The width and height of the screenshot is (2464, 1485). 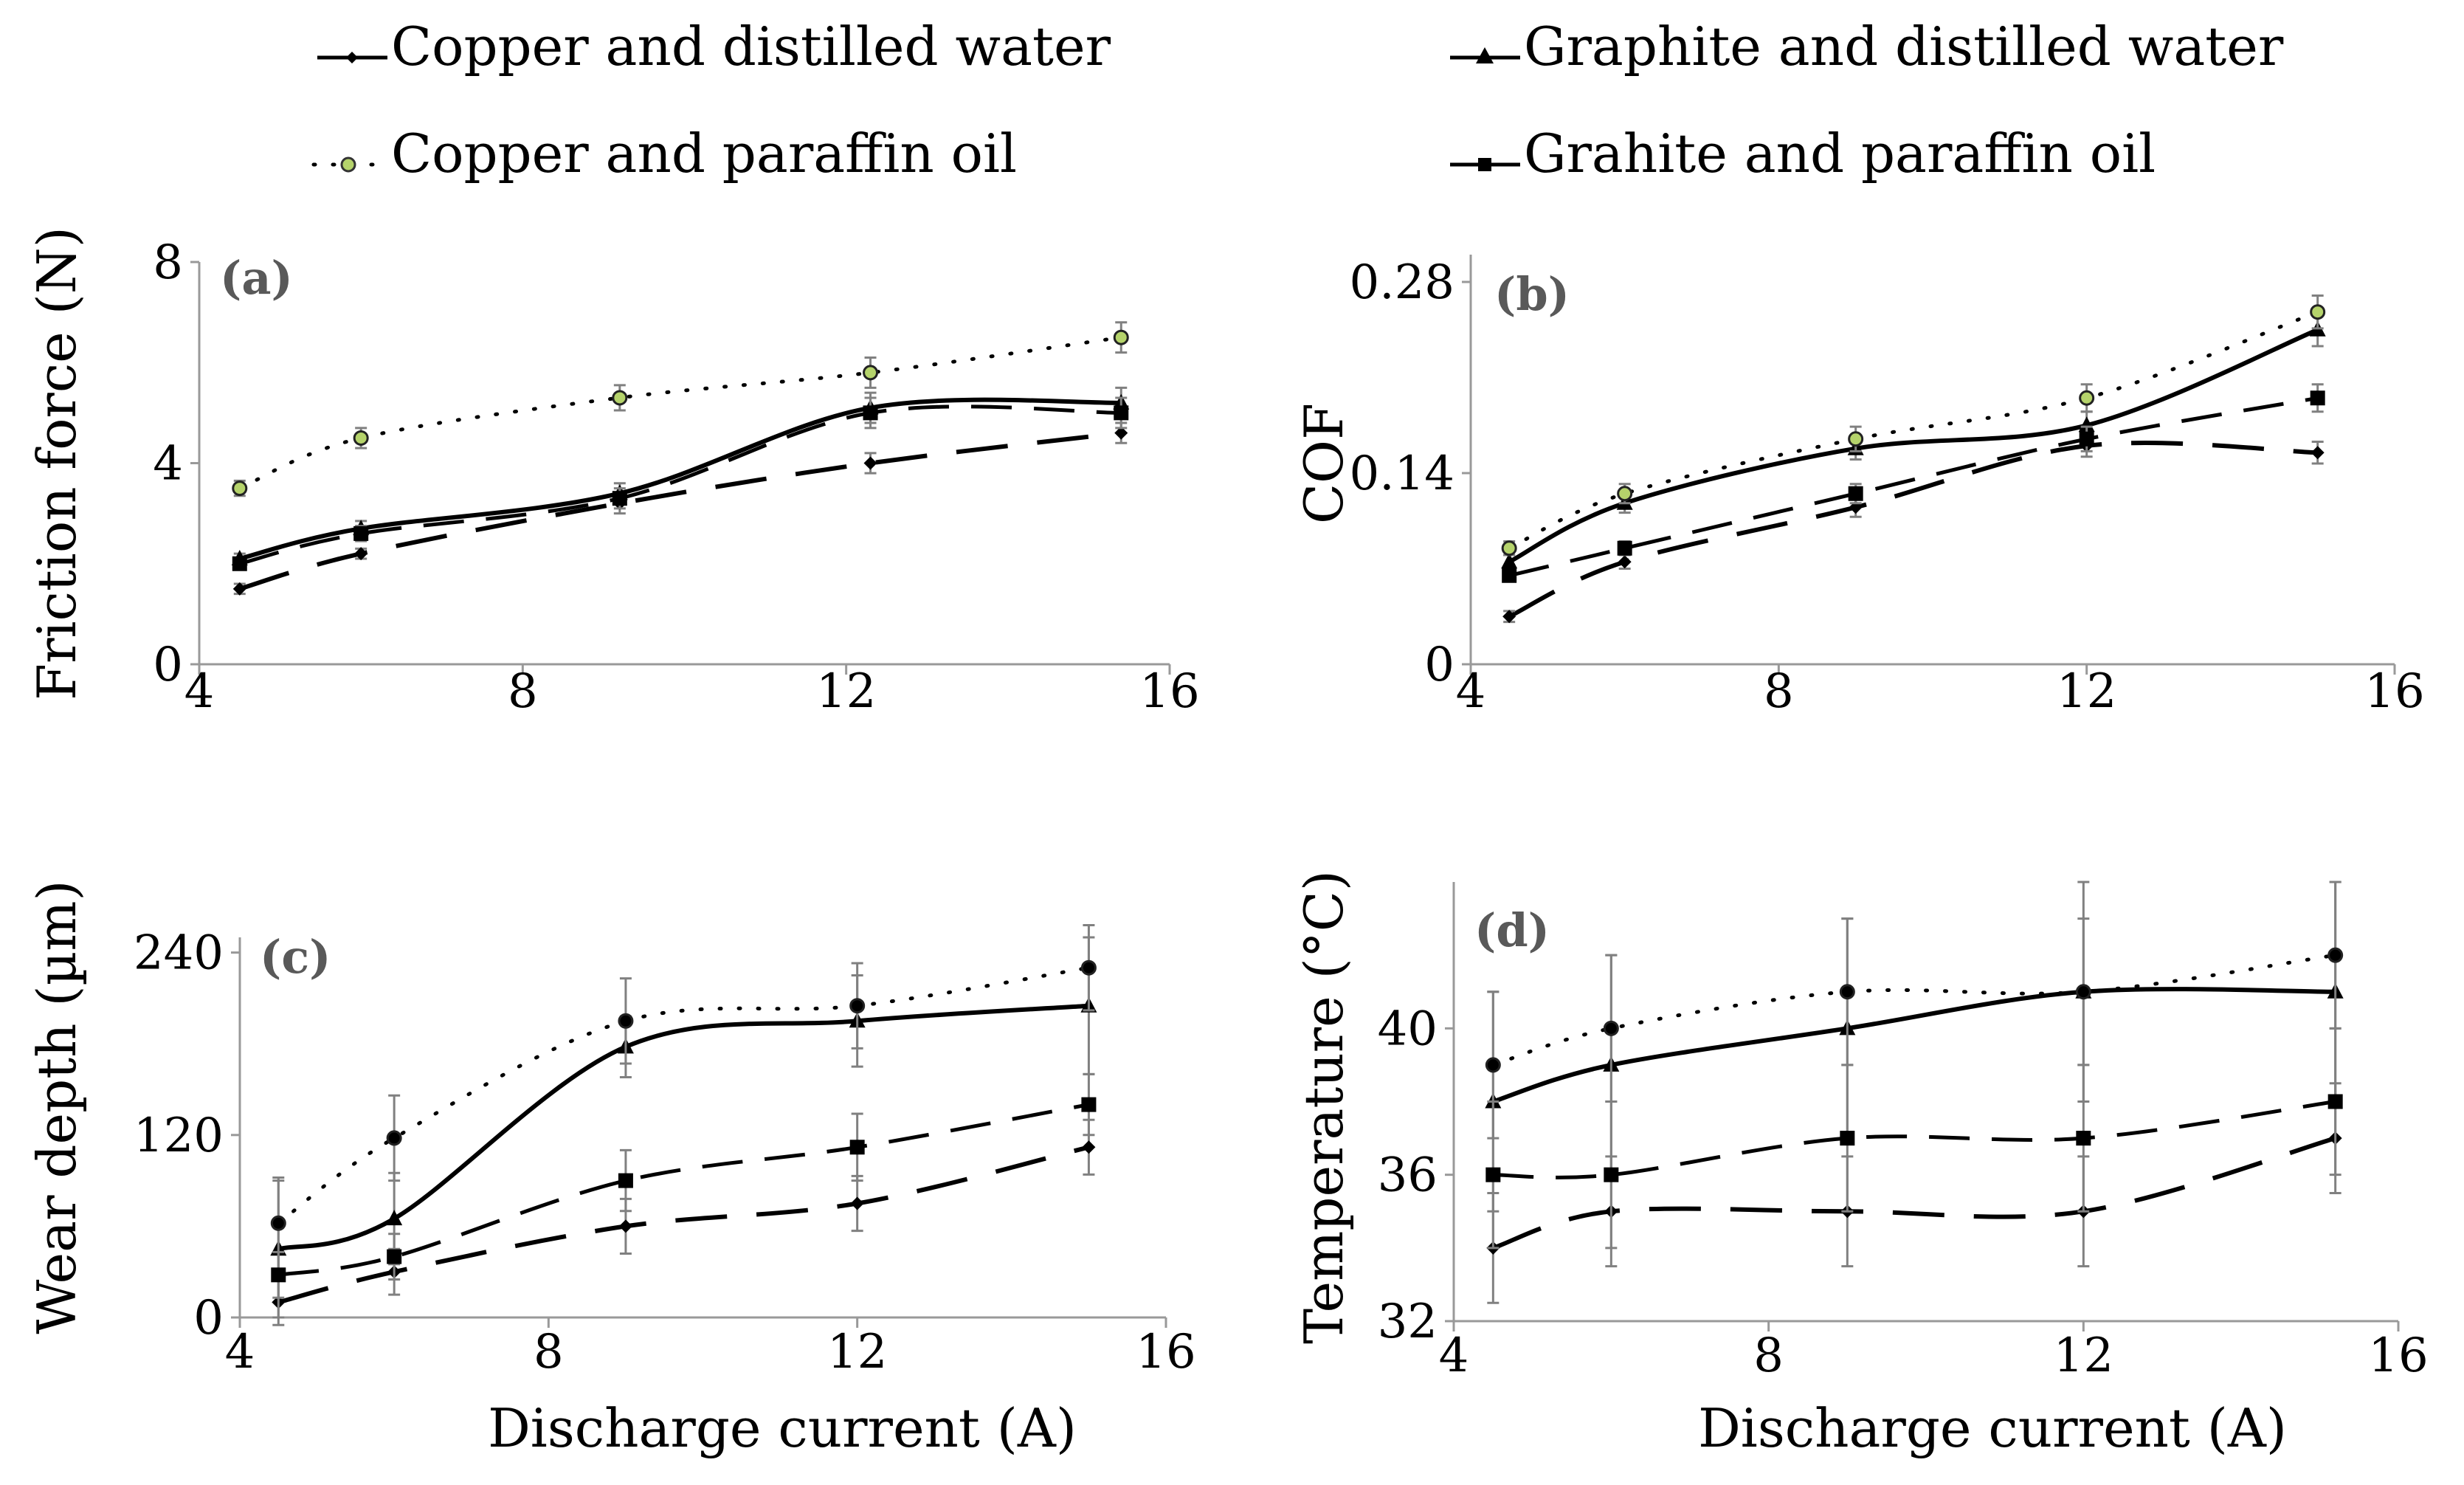 What do you see at coordinates (179, 953) in the screenshot?
I see `y-tick-label: 240` at bounding box center [179, 953].